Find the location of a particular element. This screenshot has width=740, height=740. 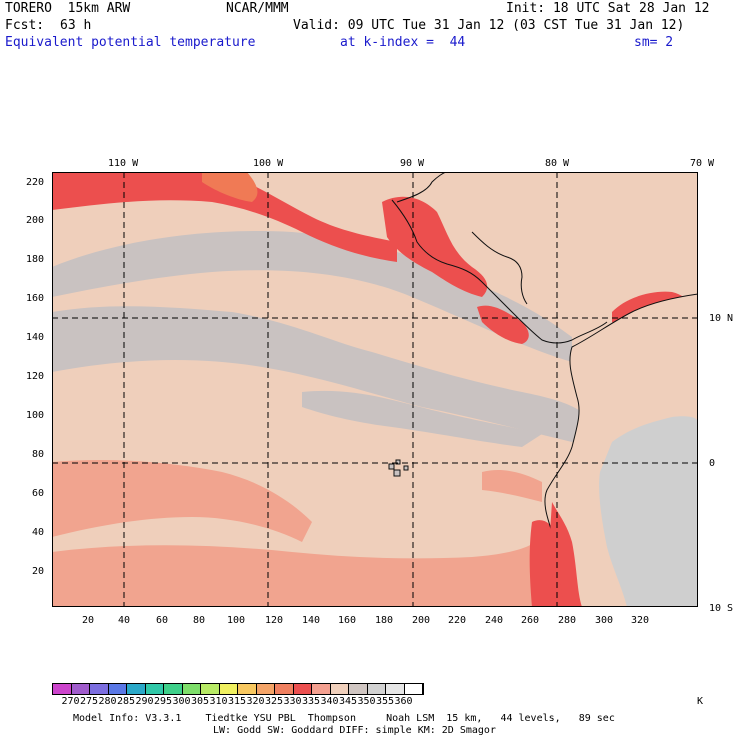

x-tick: 120 is located at coordinates (274, 620).